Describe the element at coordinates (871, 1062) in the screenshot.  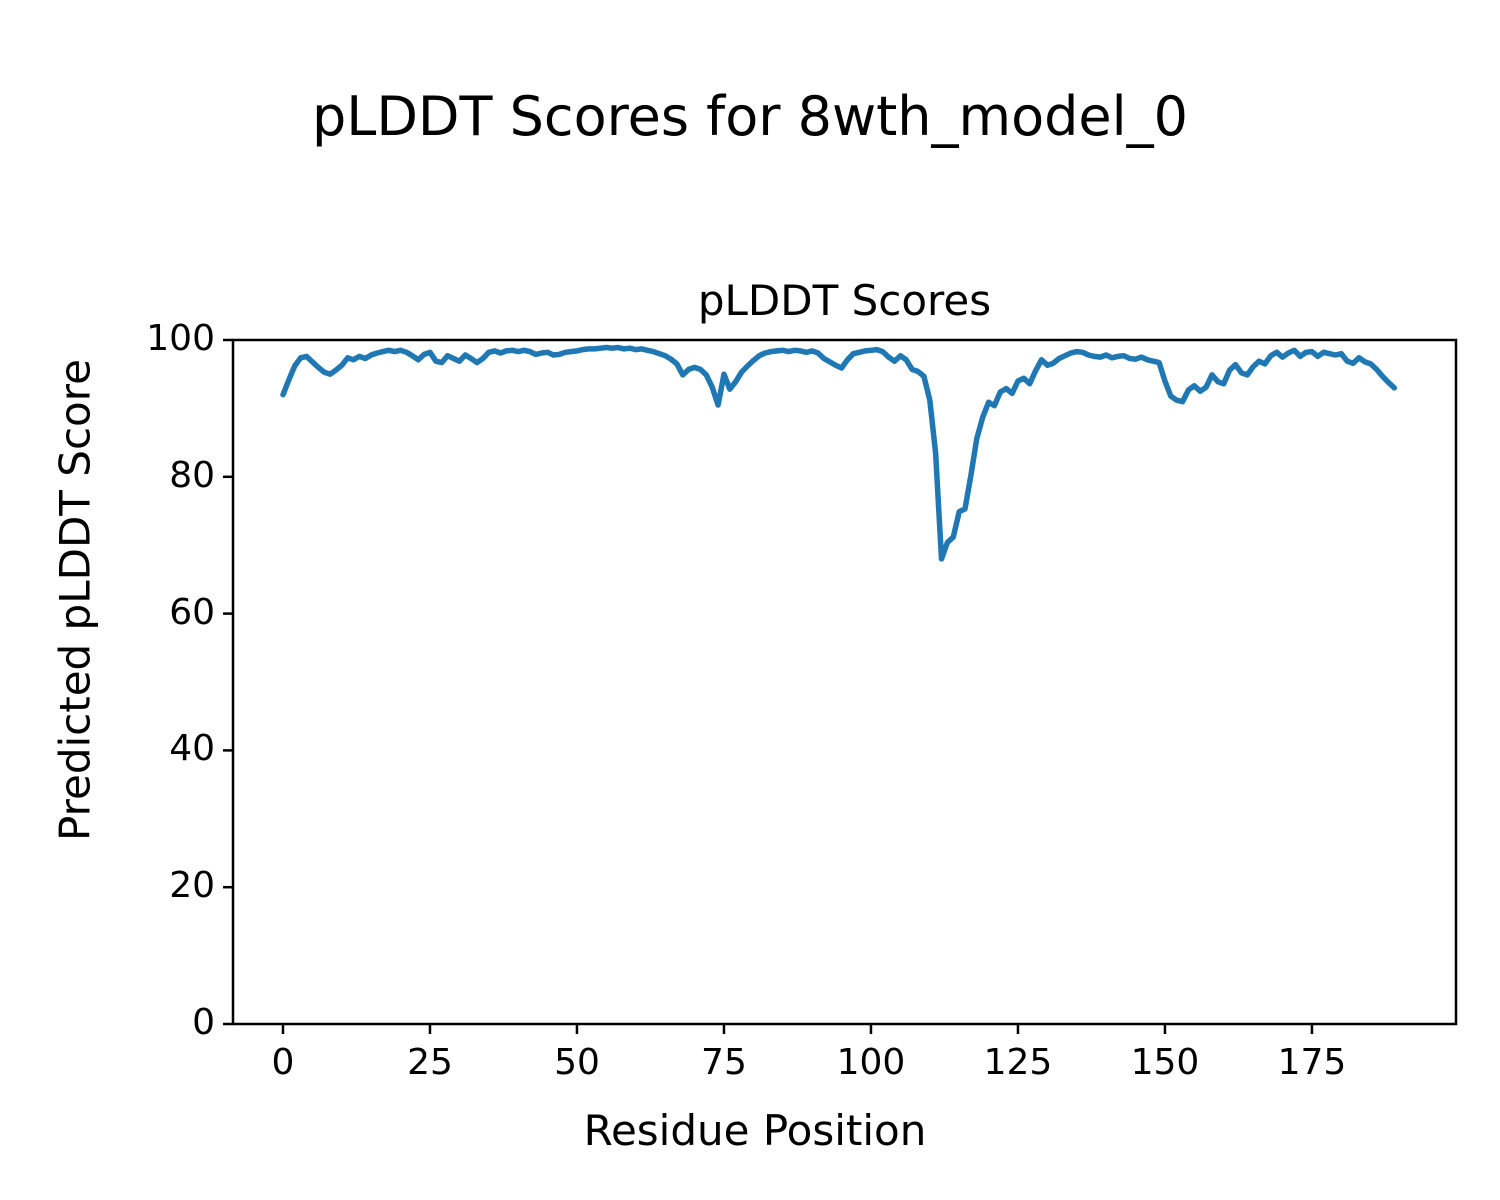
I see `x-tick-label: 100` at that location.